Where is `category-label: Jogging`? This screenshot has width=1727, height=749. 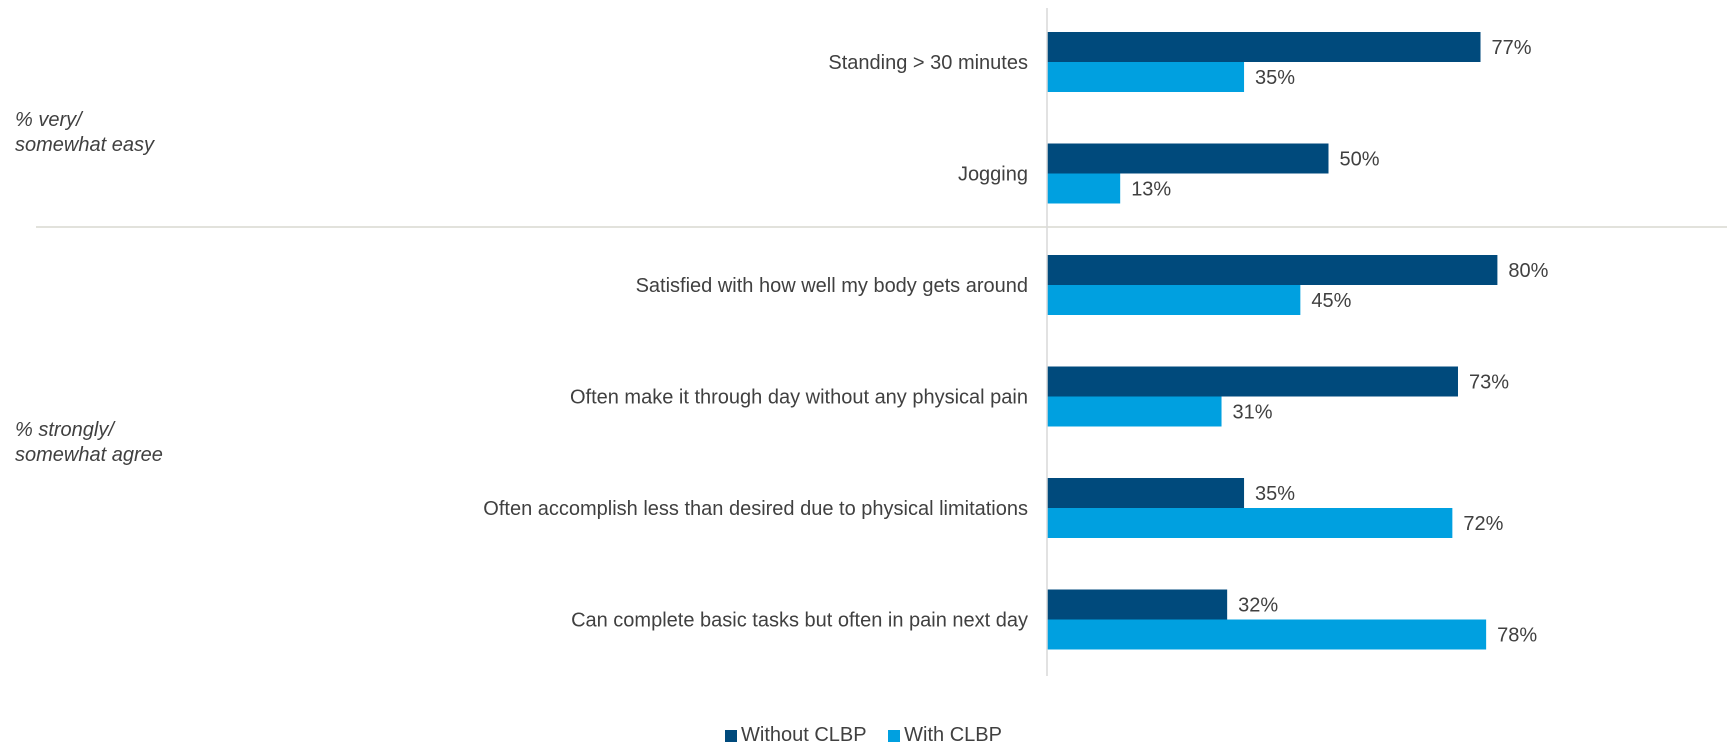
category-label: Jogging is located at coordinates (993, 175).